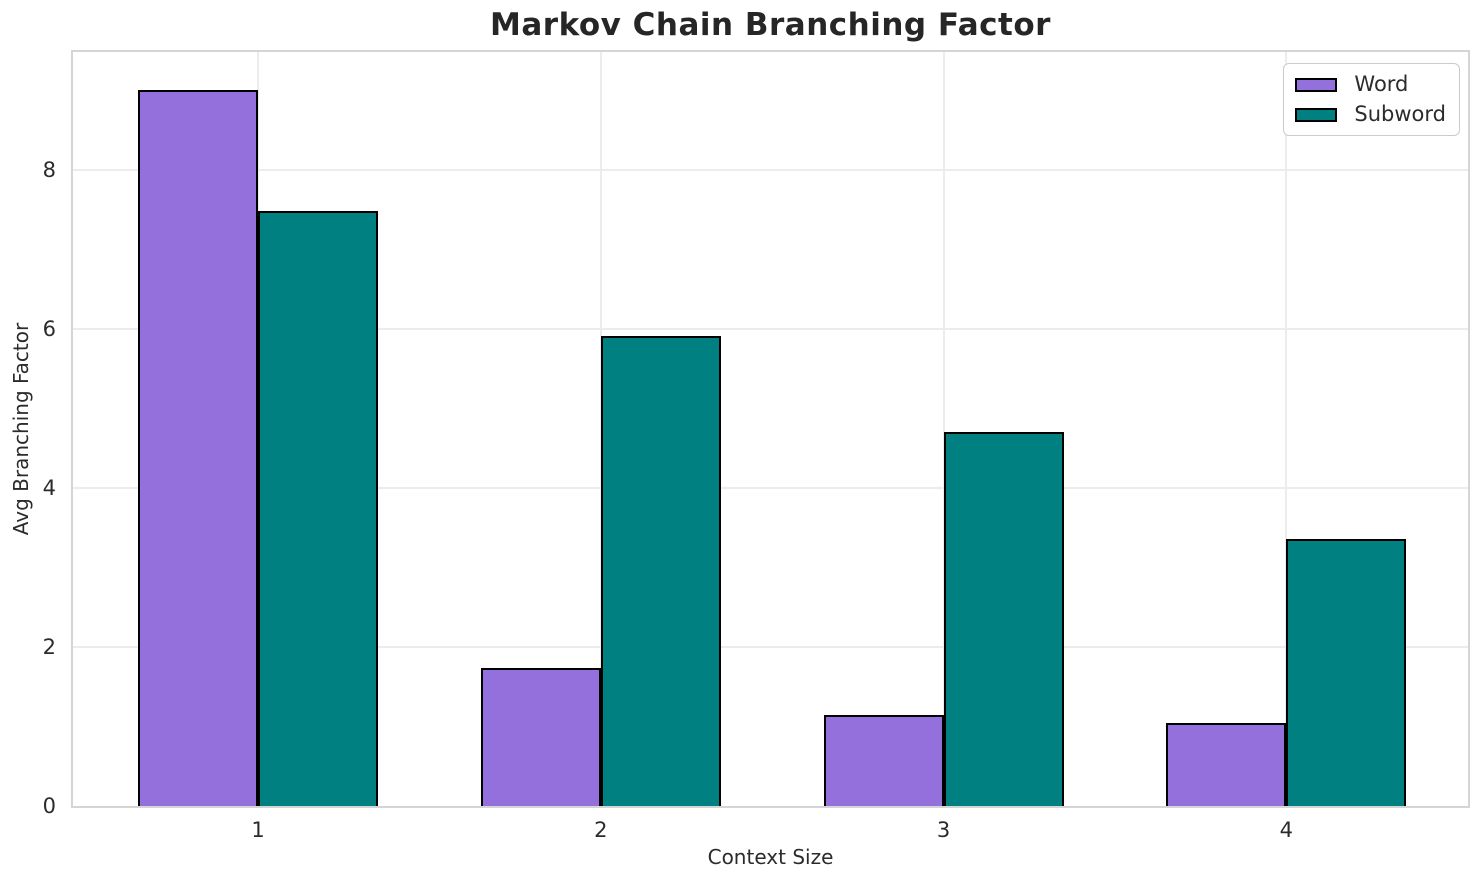  Describe the element at coordinates (49, 328) in the screenshot. I see `y-tick-label-6: 6` at that location.